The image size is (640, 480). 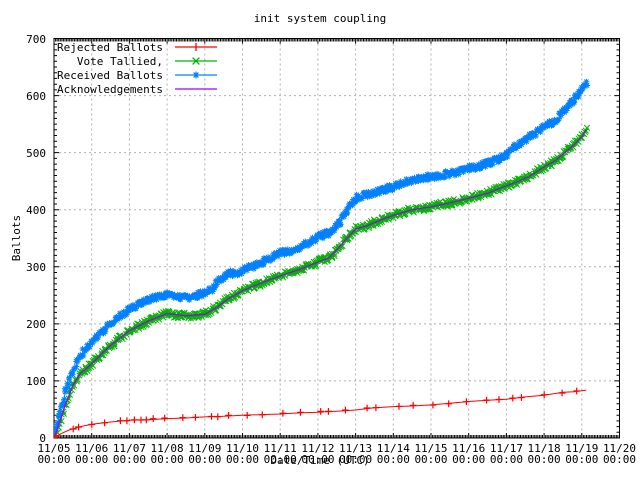 I want to click on y-tick-label: 0, so click(x=42, y=438).